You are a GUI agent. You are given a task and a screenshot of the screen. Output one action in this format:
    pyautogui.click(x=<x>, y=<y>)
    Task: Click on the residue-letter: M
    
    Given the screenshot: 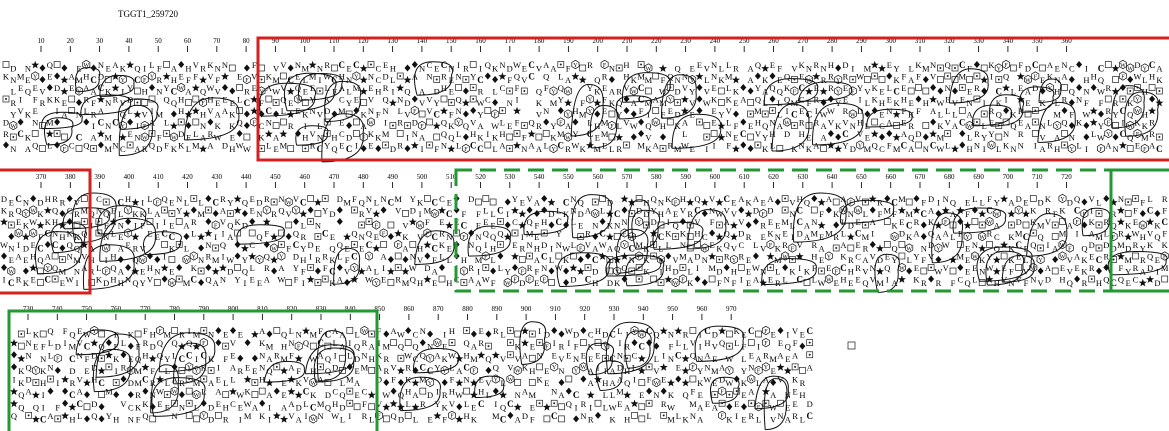 What is the action you would take?
    pyautogui.click(x=357, y=88)
    